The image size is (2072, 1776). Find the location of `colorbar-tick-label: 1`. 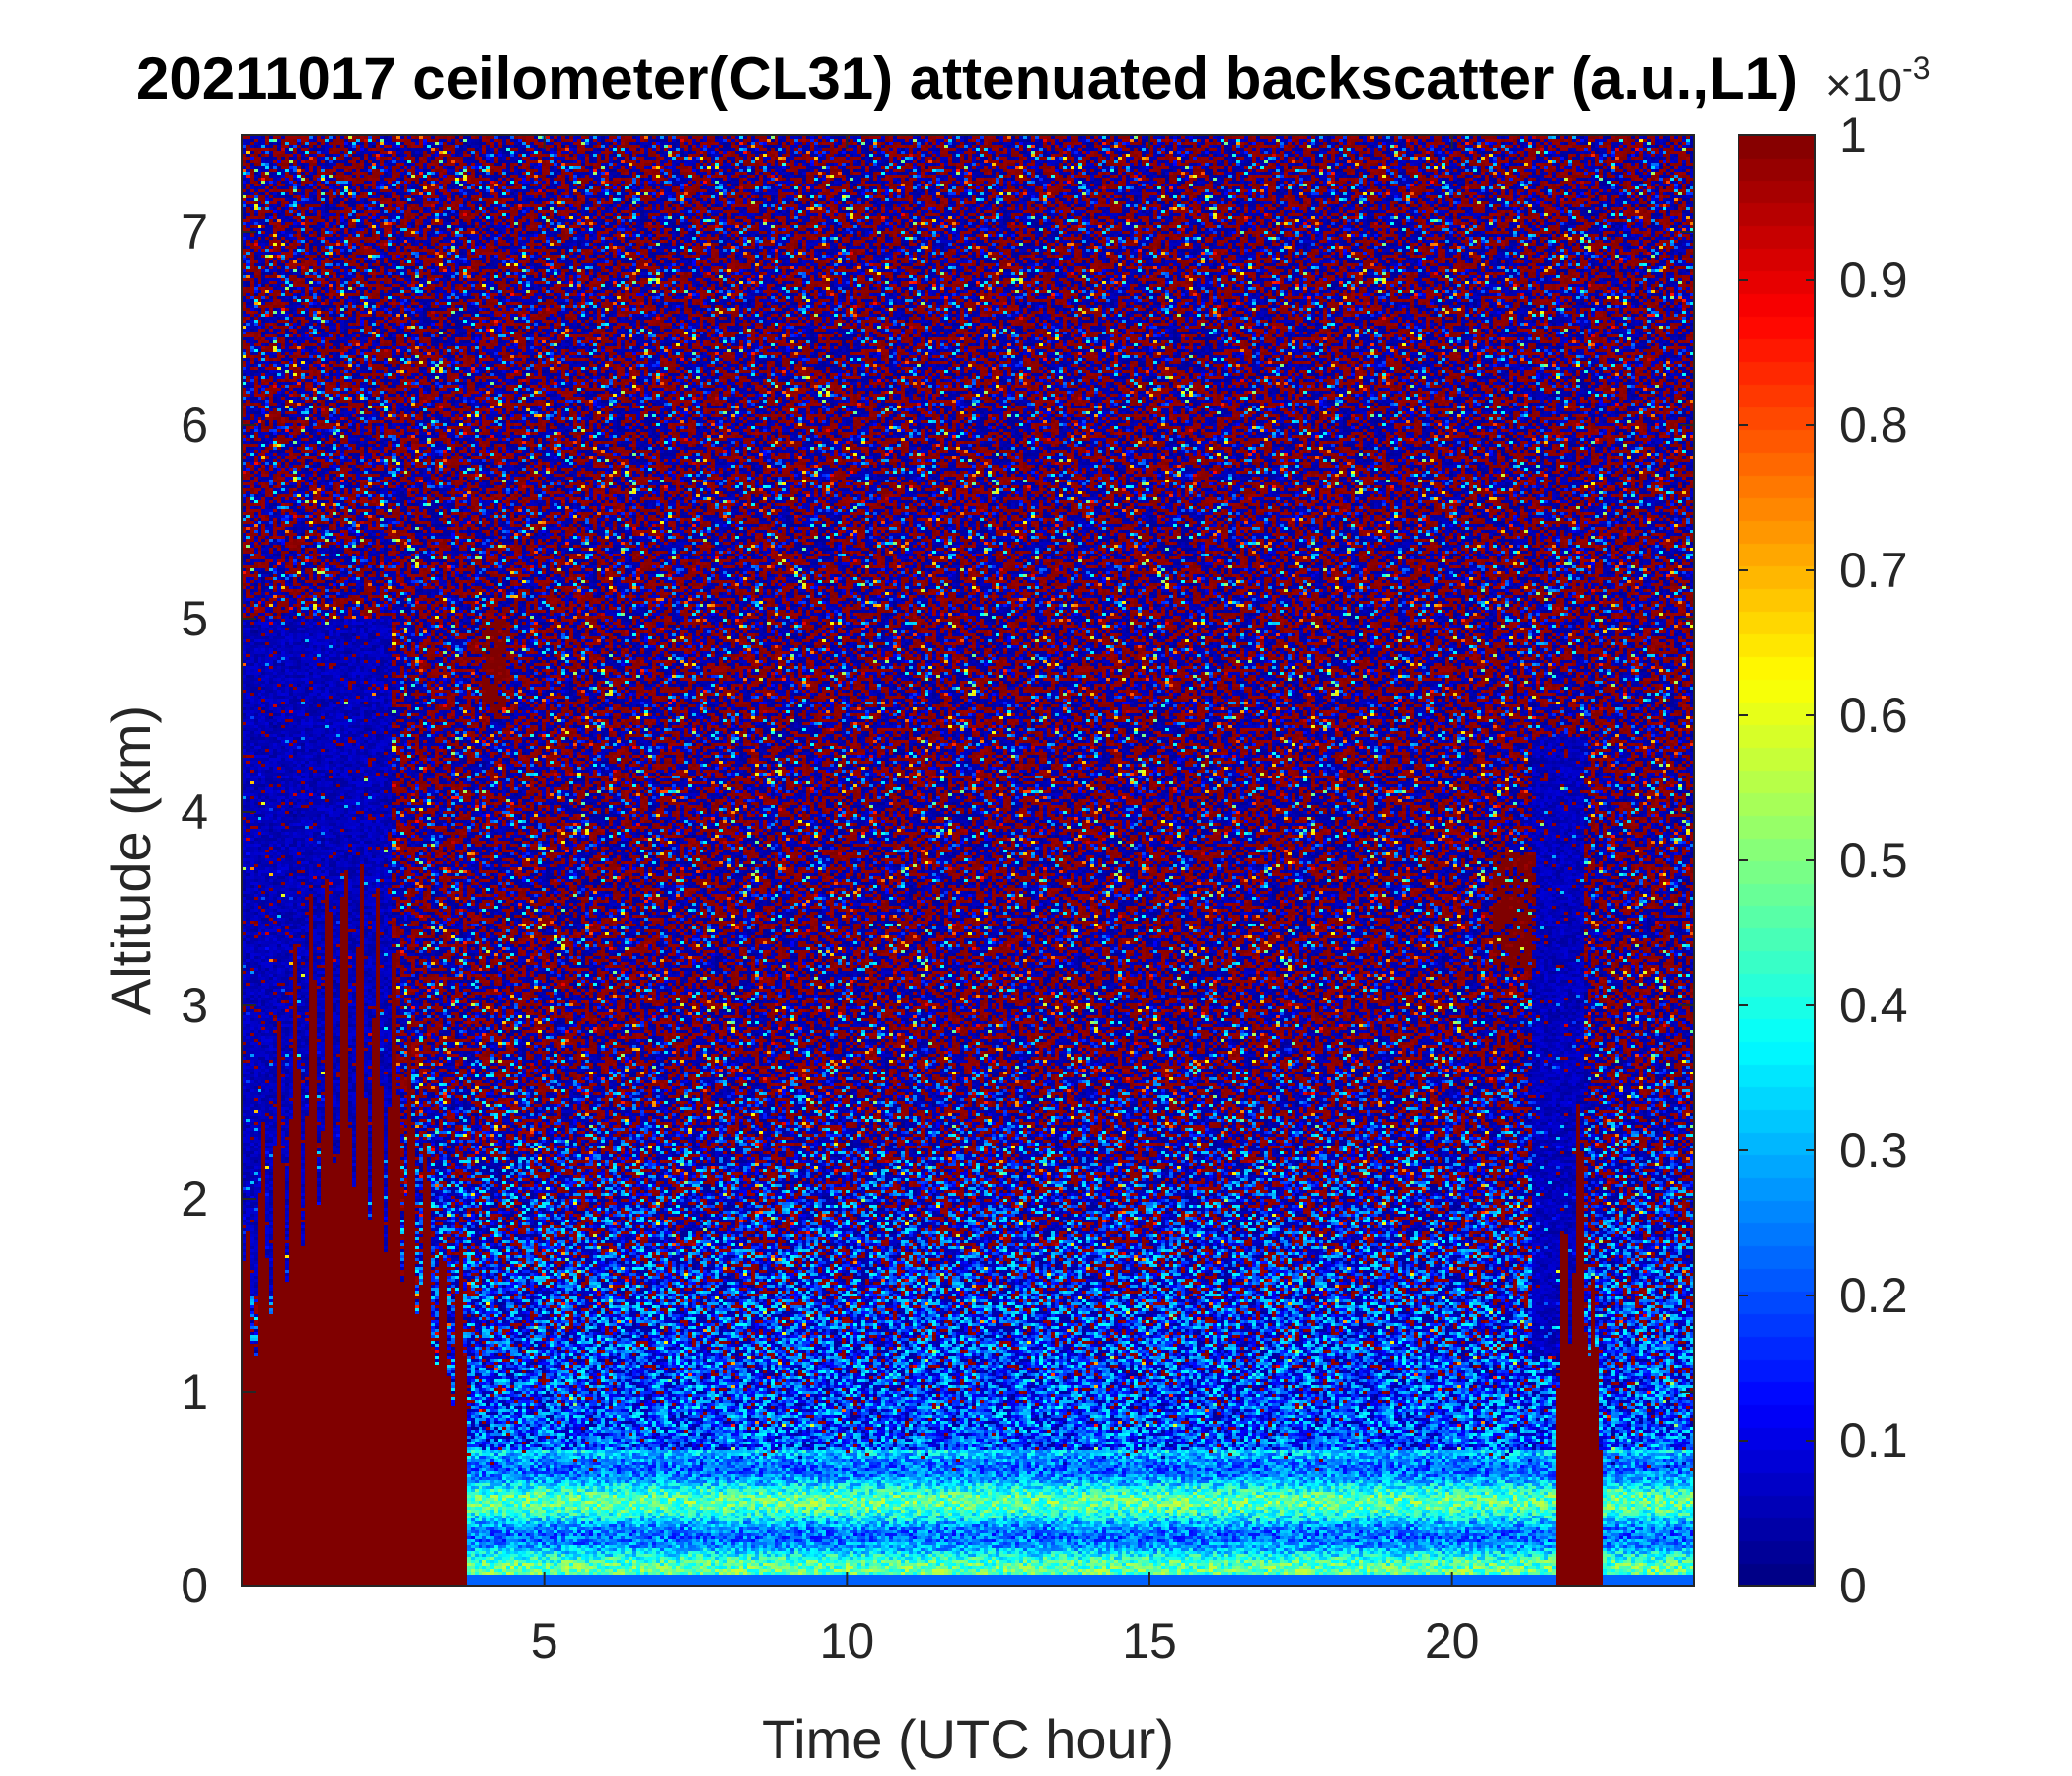

colorbar-tick-label: 1 is located at coordinates (1853, 136).